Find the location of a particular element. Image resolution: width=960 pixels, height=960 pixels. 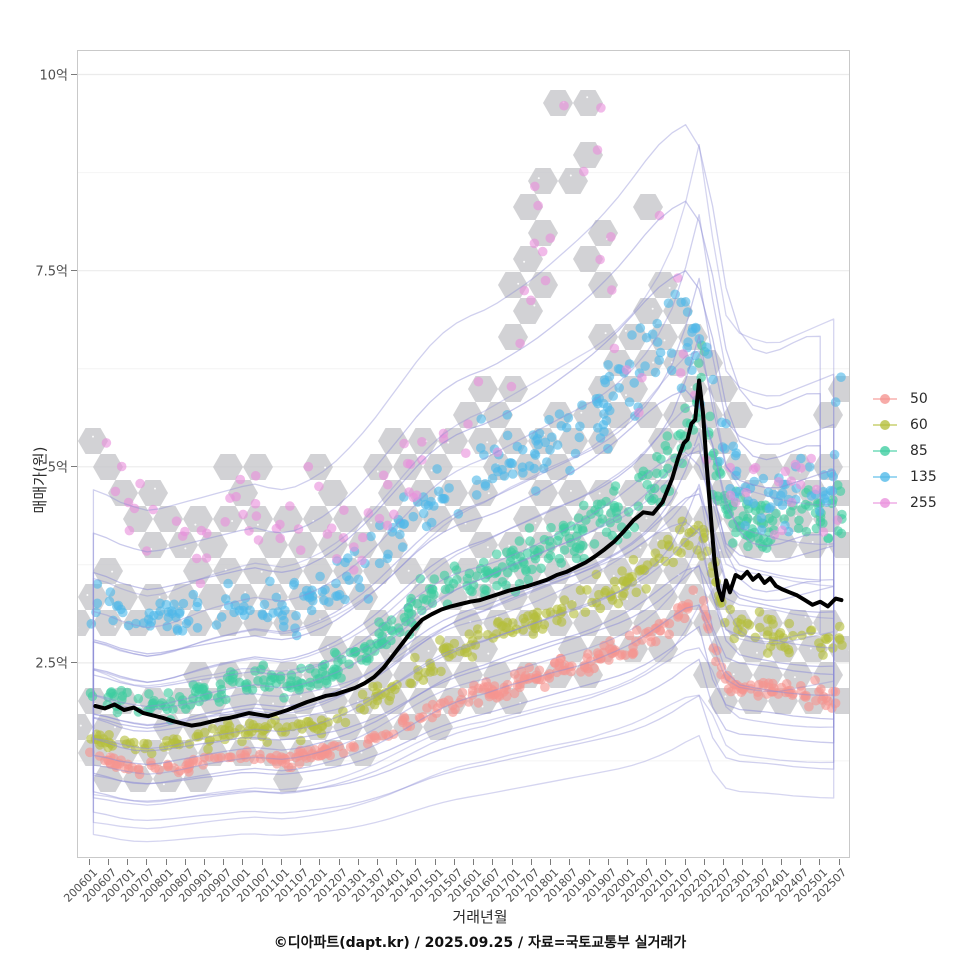

legend-item-50: 50 is located at coordinates (904, 399).